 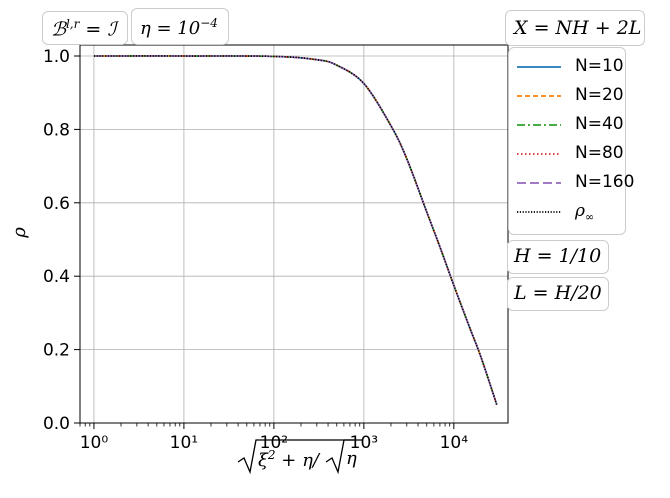 I want to click on l-parameter-label: L = H/20, so click(x=558, y=294).